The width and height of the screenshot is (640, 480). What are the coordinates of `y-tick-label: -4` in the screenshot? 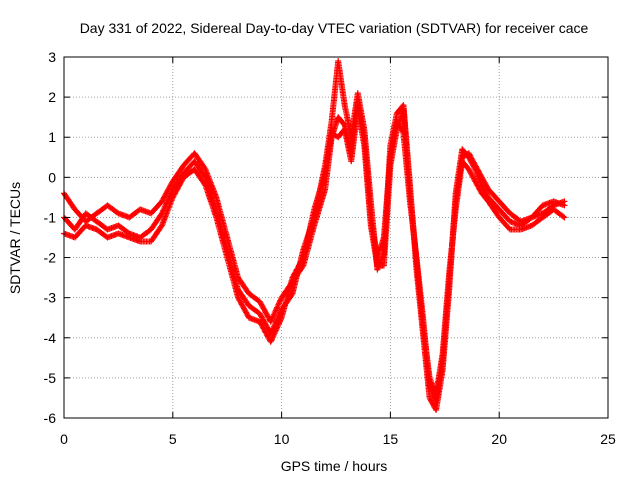 It's located at (50, 338).